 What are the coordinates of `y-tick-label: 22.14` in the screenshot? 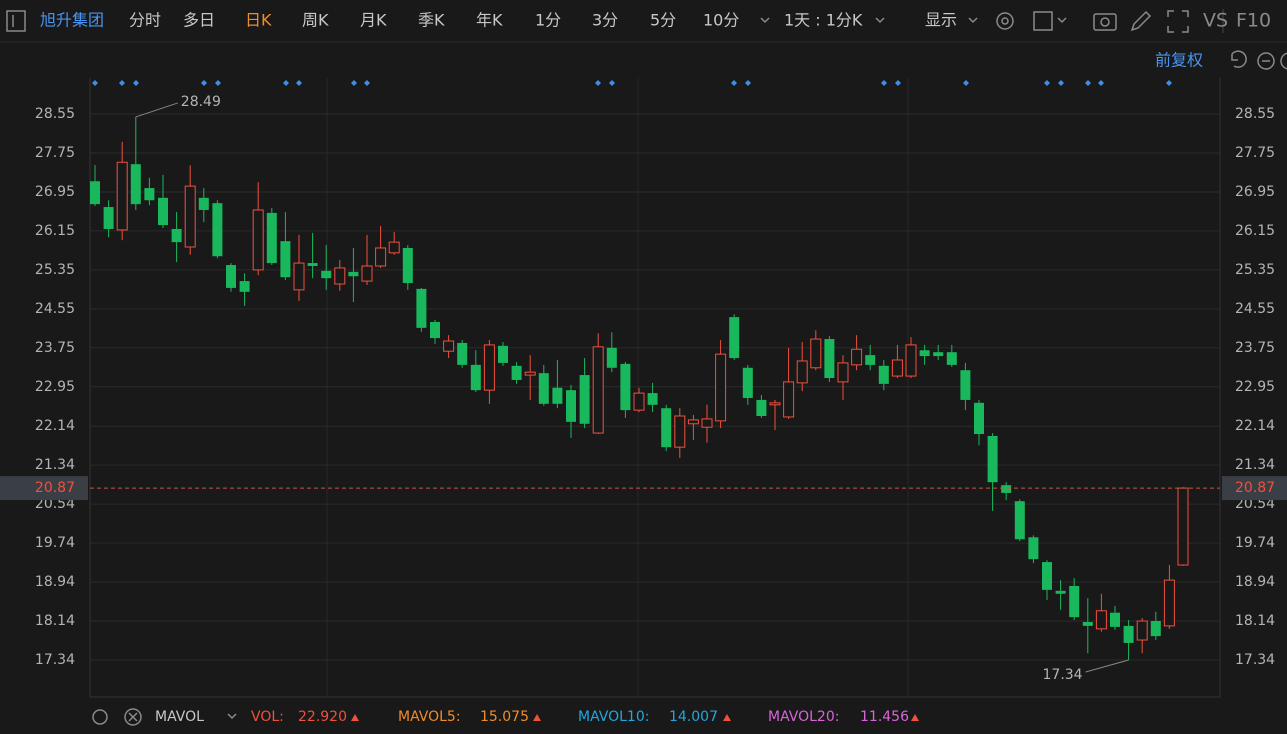 It's located at (55, 426).